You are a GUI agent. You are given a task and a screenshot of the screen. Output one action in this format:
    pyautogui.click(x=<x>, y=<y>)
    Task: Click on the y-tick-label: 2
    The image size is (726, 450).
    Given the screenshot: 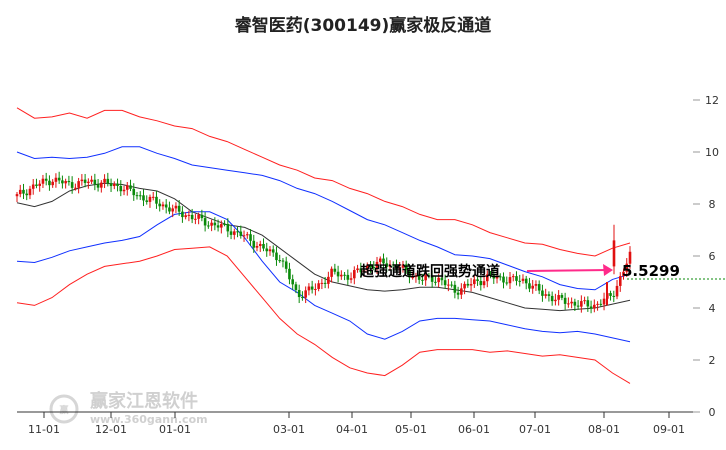 What is the action you would take?
    pyautogui.click(x=712, y=360)
    